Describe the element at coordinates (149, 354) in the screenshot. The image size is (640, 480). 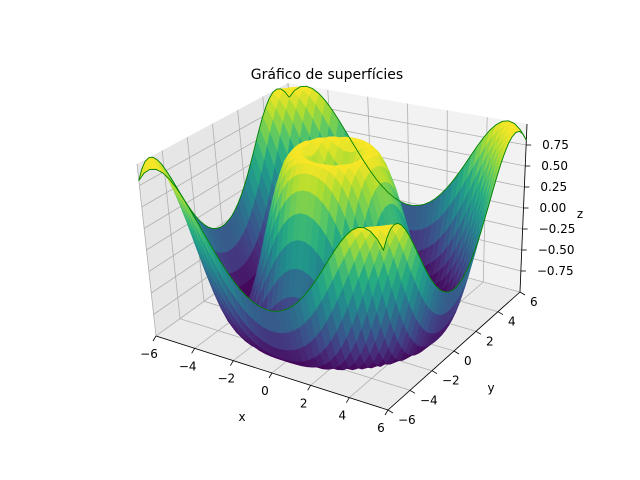
I see `x-tick-label: −6` at that location.